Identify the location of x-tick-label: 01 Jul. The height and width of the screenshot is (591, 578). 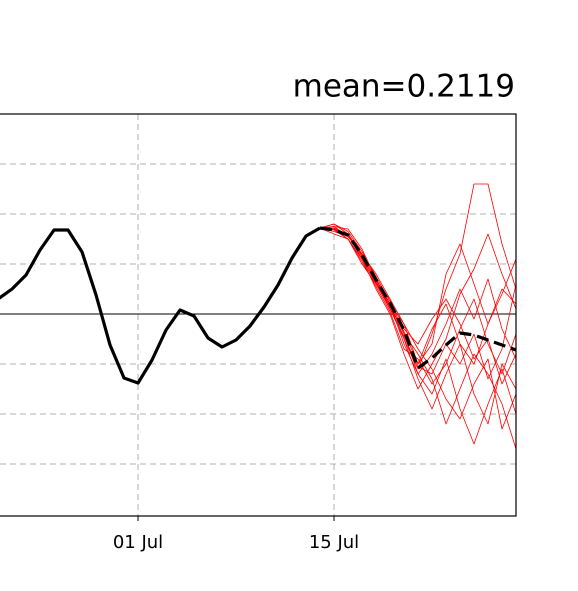
(138, 542).